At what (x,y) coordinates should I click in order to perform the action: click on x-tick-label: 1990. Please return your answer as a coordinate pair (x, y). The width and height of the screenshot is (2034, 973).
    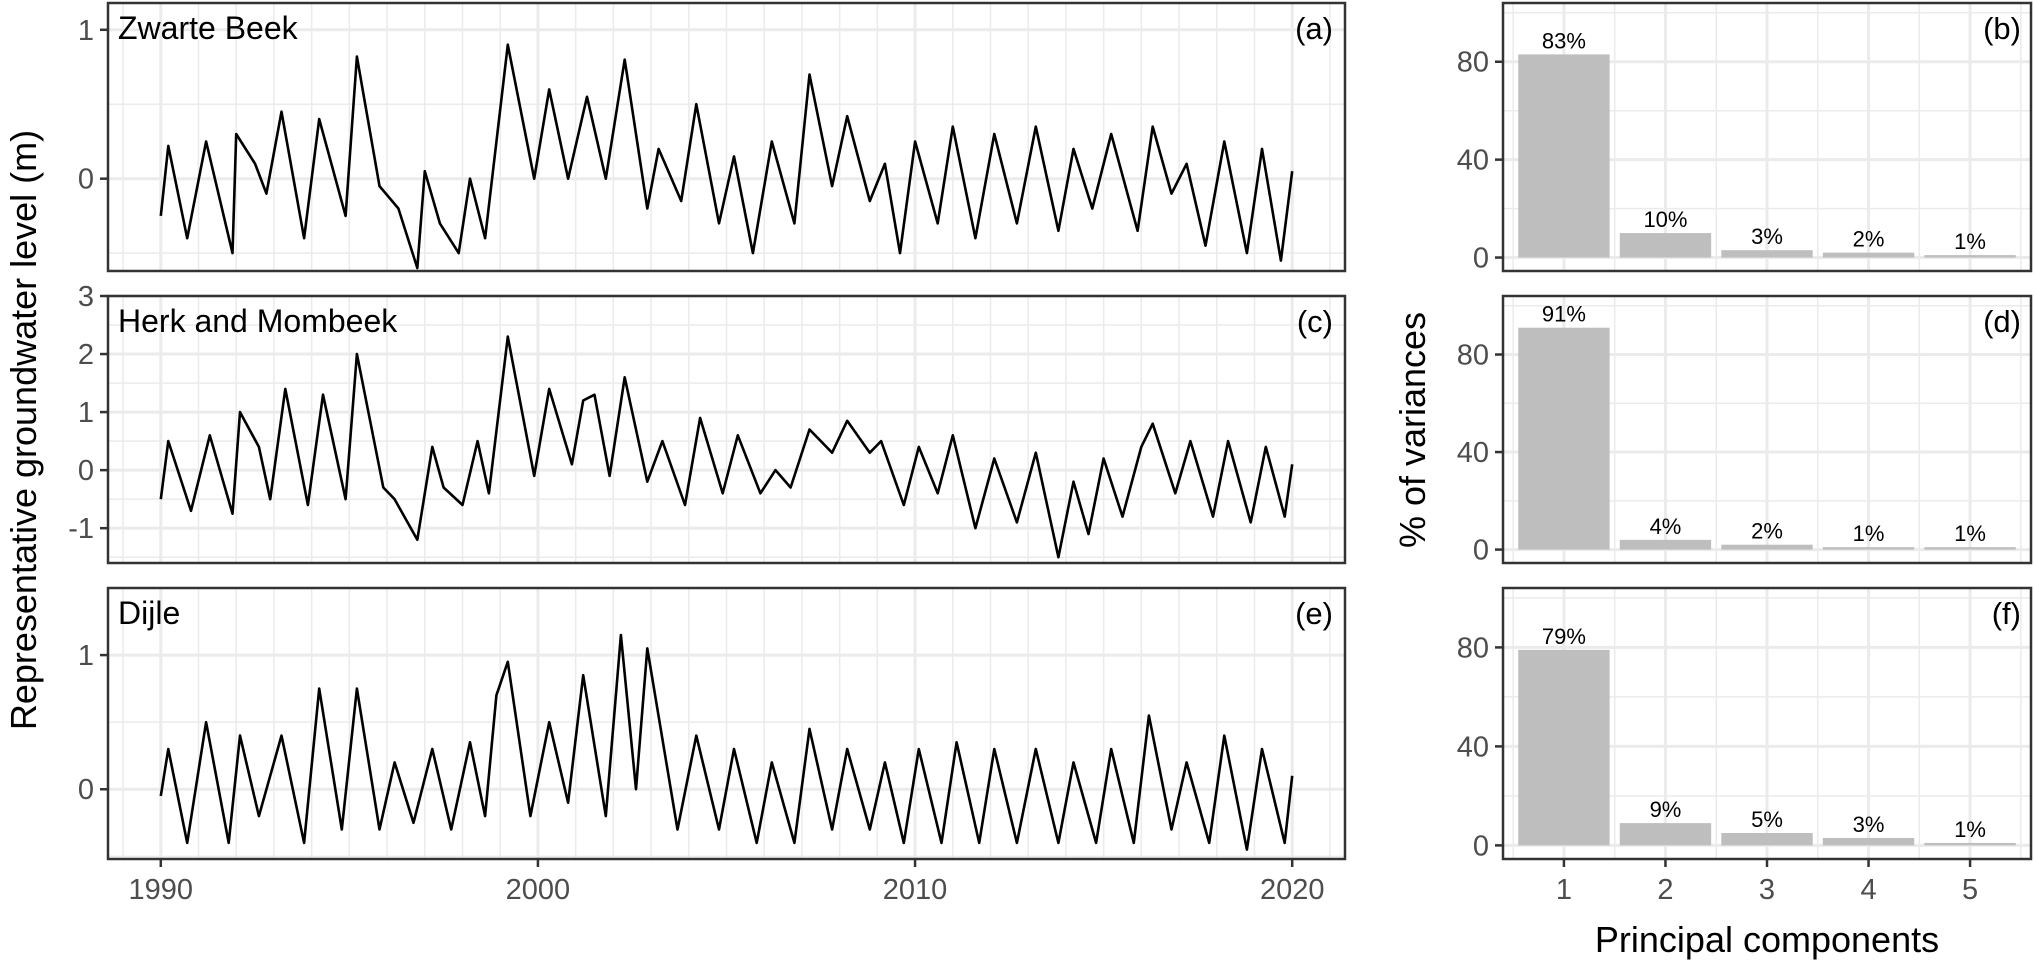
    Looking at the image, I should click on (161, 890).